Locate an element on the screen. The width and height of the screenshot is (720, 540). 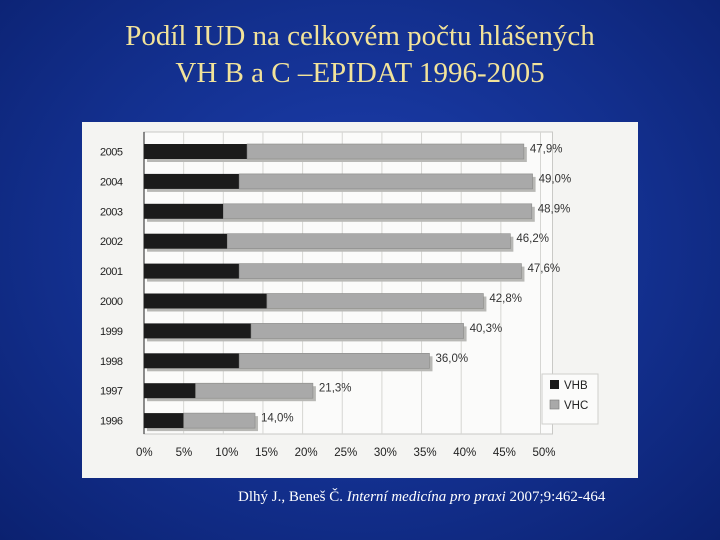
total-data-label: 47,6% is located at coordinates (543, 269).